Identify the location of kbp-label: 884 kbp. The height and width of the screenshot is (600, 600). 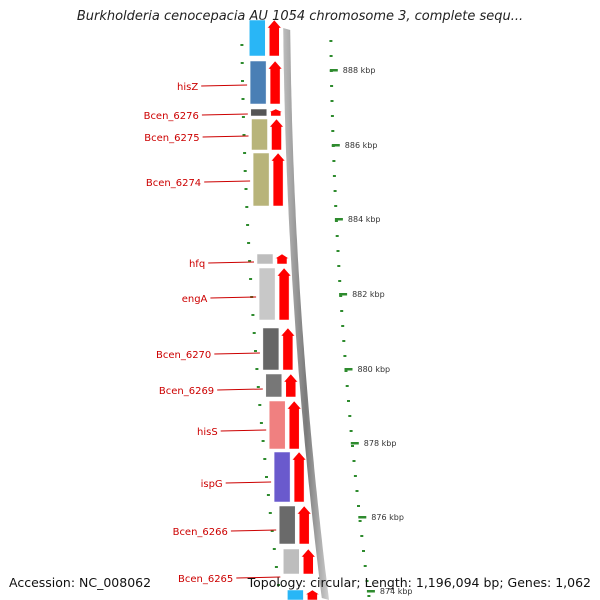
(364, 219).